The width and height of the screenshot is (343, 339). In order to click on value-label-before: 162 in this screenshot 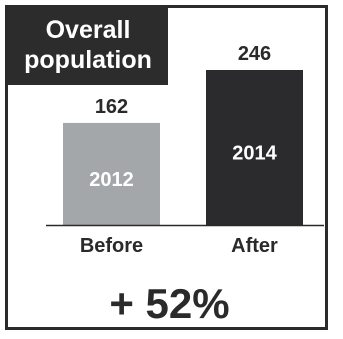, I will do `click(111, 107)`.